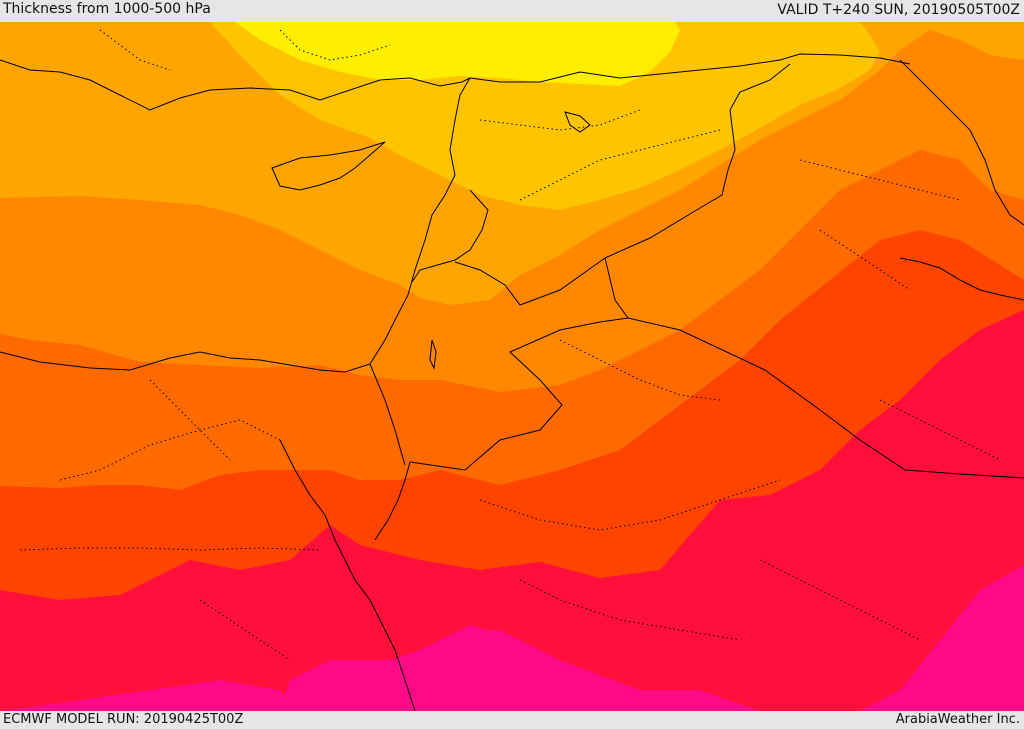  I want to click on band-pink-southwest, so click(430, 670).